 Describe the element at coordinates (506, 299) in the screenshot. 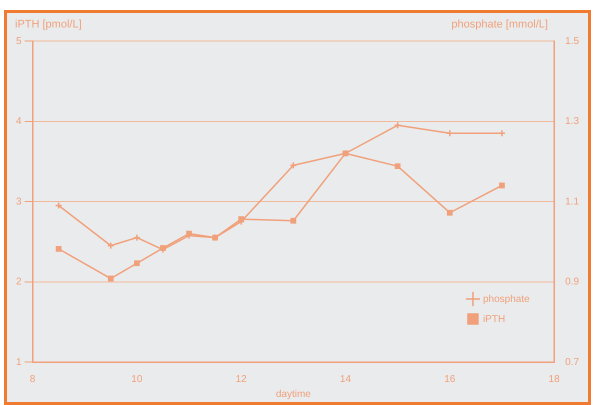

I see `legend-label: phosphate` at that location.